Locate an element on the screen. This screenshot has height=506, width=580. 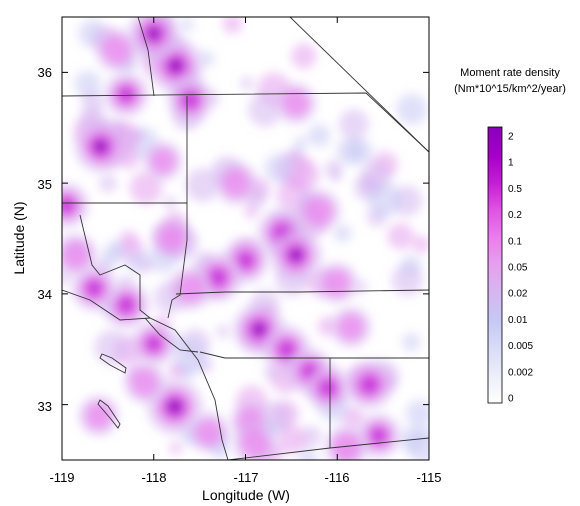
y-tick-label: 35 is located at coordinates (45, 184).